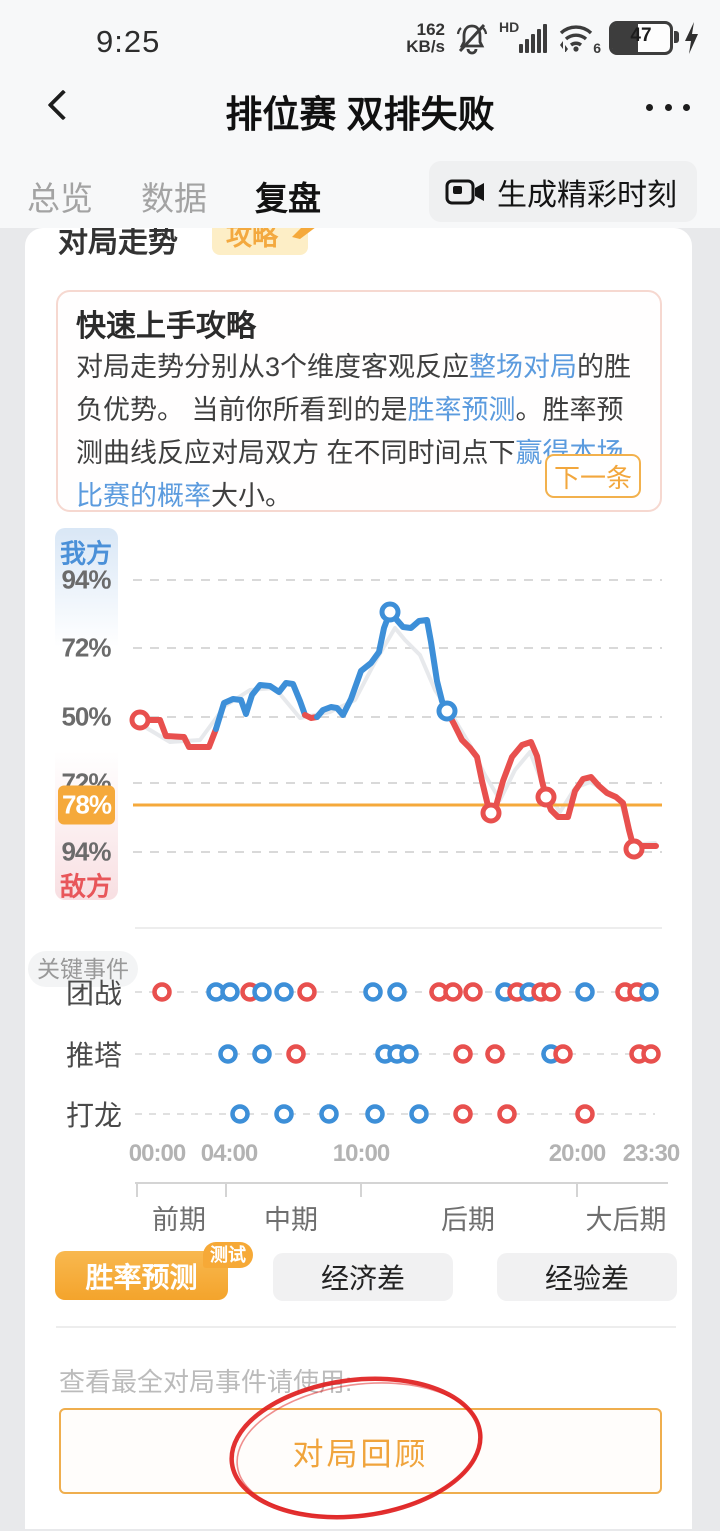  Describe the element at coordinates (593, 476) in the screenshot. I see `next-tip-button: 下一条` at that location.